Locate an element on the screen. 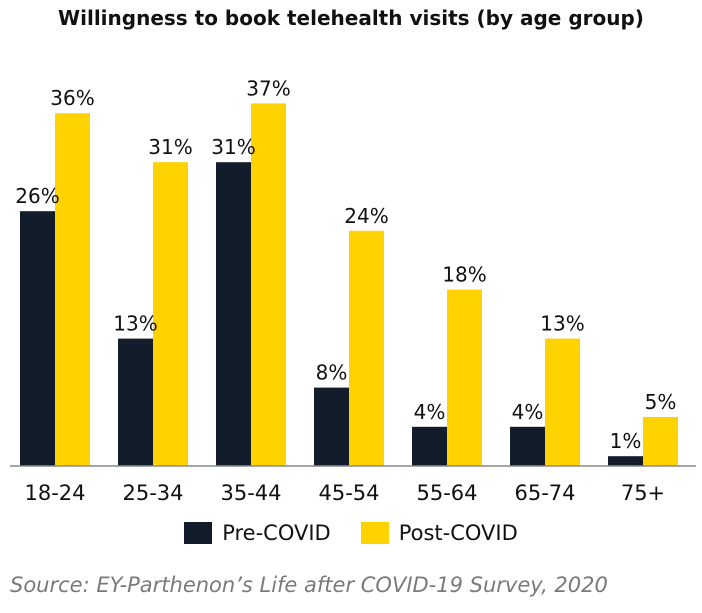 Image resolution: width=702 pixels, height=613 pixels. value-label-pre-covid-35-44: 31% is located at coordinates (233, 147).